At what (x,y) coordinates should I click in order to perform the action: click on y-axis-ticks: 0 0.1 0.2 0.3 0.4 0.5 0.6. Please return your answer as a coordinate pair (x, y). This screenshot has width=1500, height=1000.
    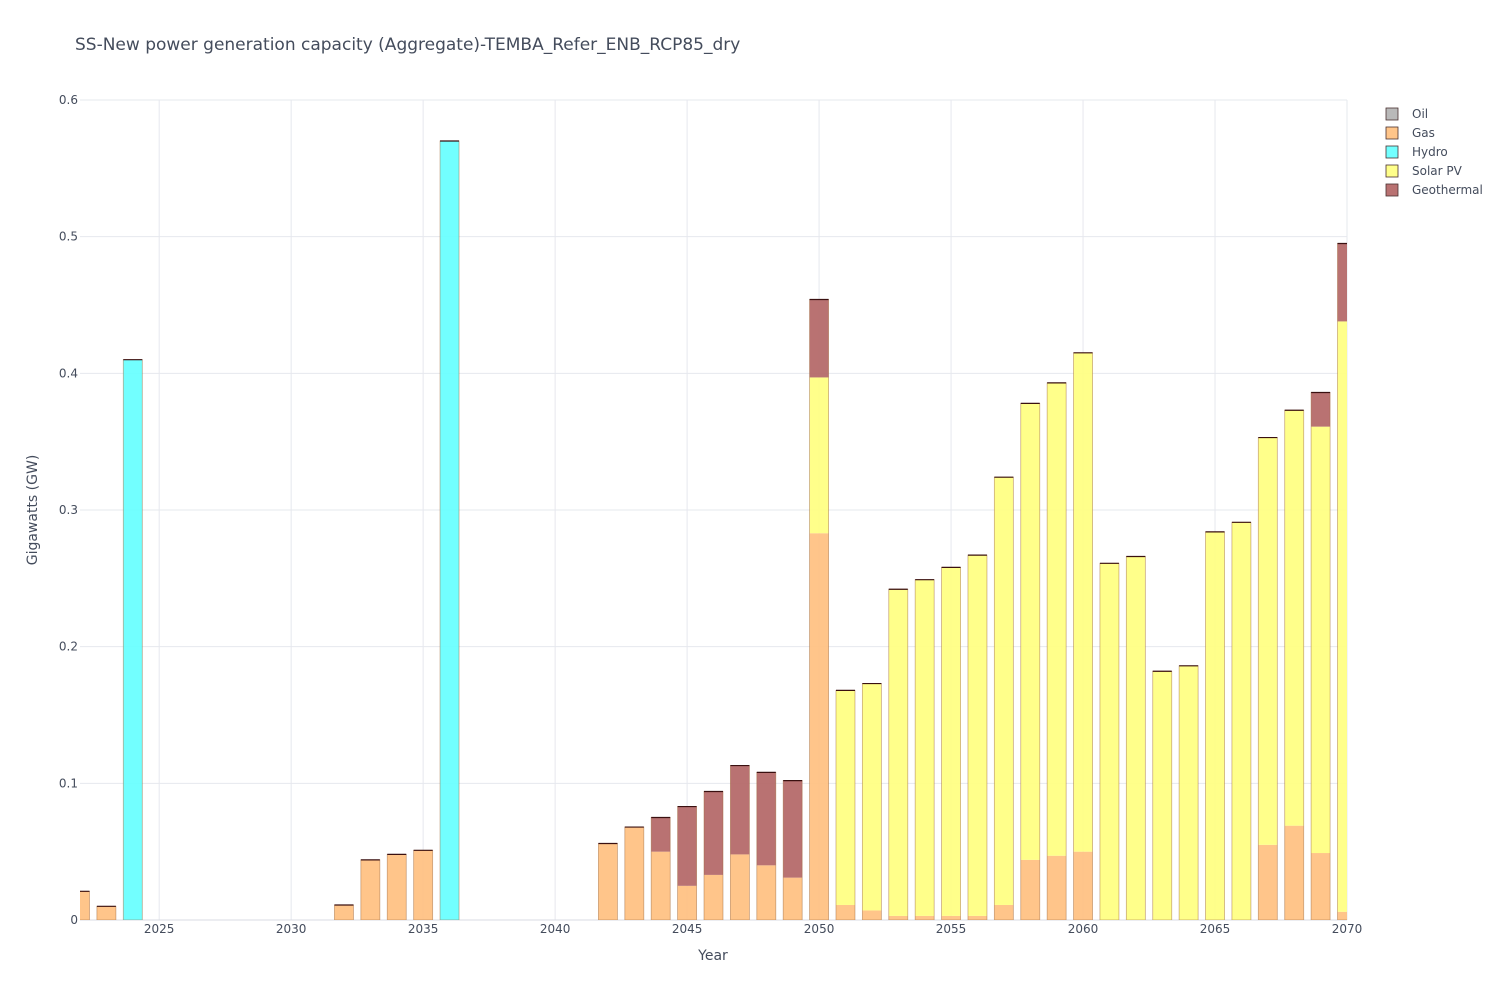
    Looking at the image, I should click on (68, 510).